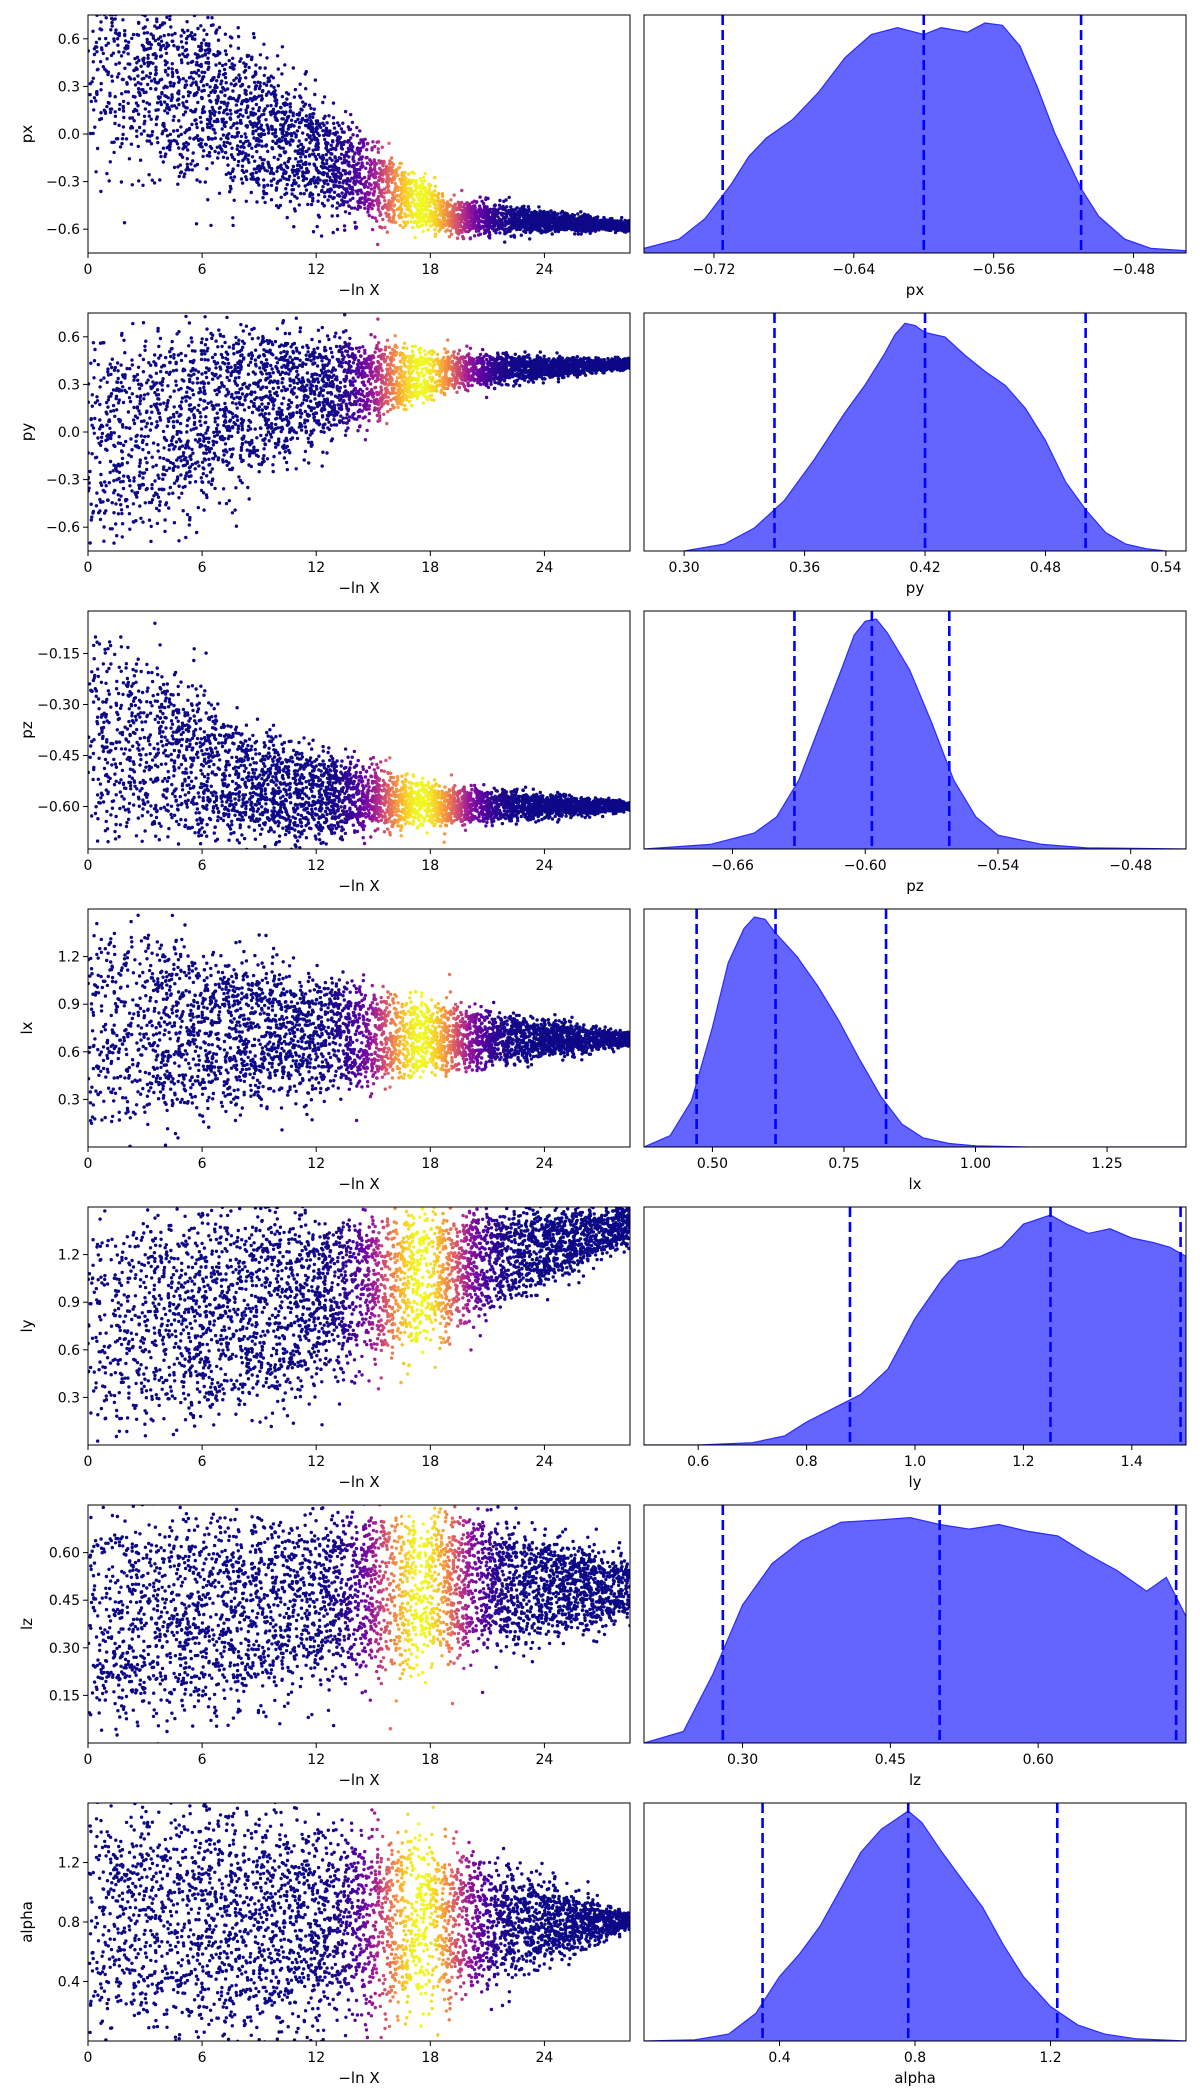 This screenshot has height=2100, width=1200. What do you see at coordinates (69, 87) in the screenshot?
I see `y-tick-label: 0.3` at bounding box center [69, 87].